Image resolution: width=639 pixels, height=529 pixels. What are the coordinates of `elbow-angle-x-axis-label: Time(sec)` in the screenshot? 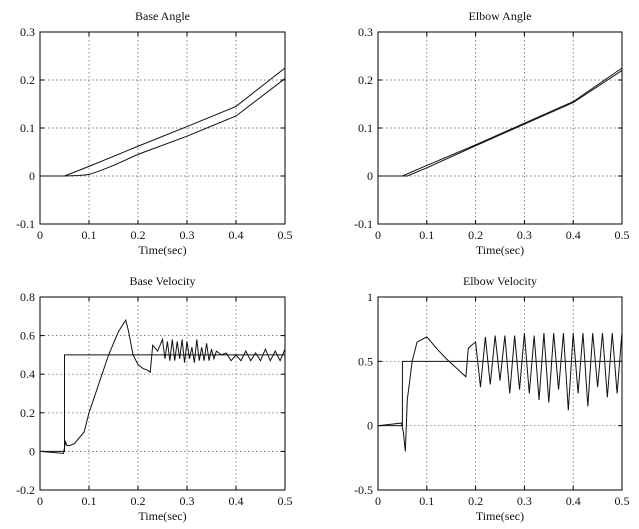 It's located at (500, 250).